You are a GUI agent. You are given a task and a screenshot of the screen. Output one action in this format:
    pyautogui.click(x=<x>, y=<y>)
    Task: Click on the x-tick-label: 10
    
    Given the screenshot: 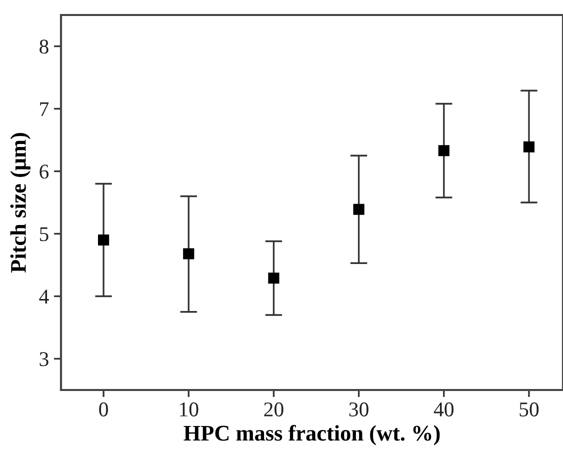 What is the action you would take?
    pyautogui.click(x=189, y=409)
    